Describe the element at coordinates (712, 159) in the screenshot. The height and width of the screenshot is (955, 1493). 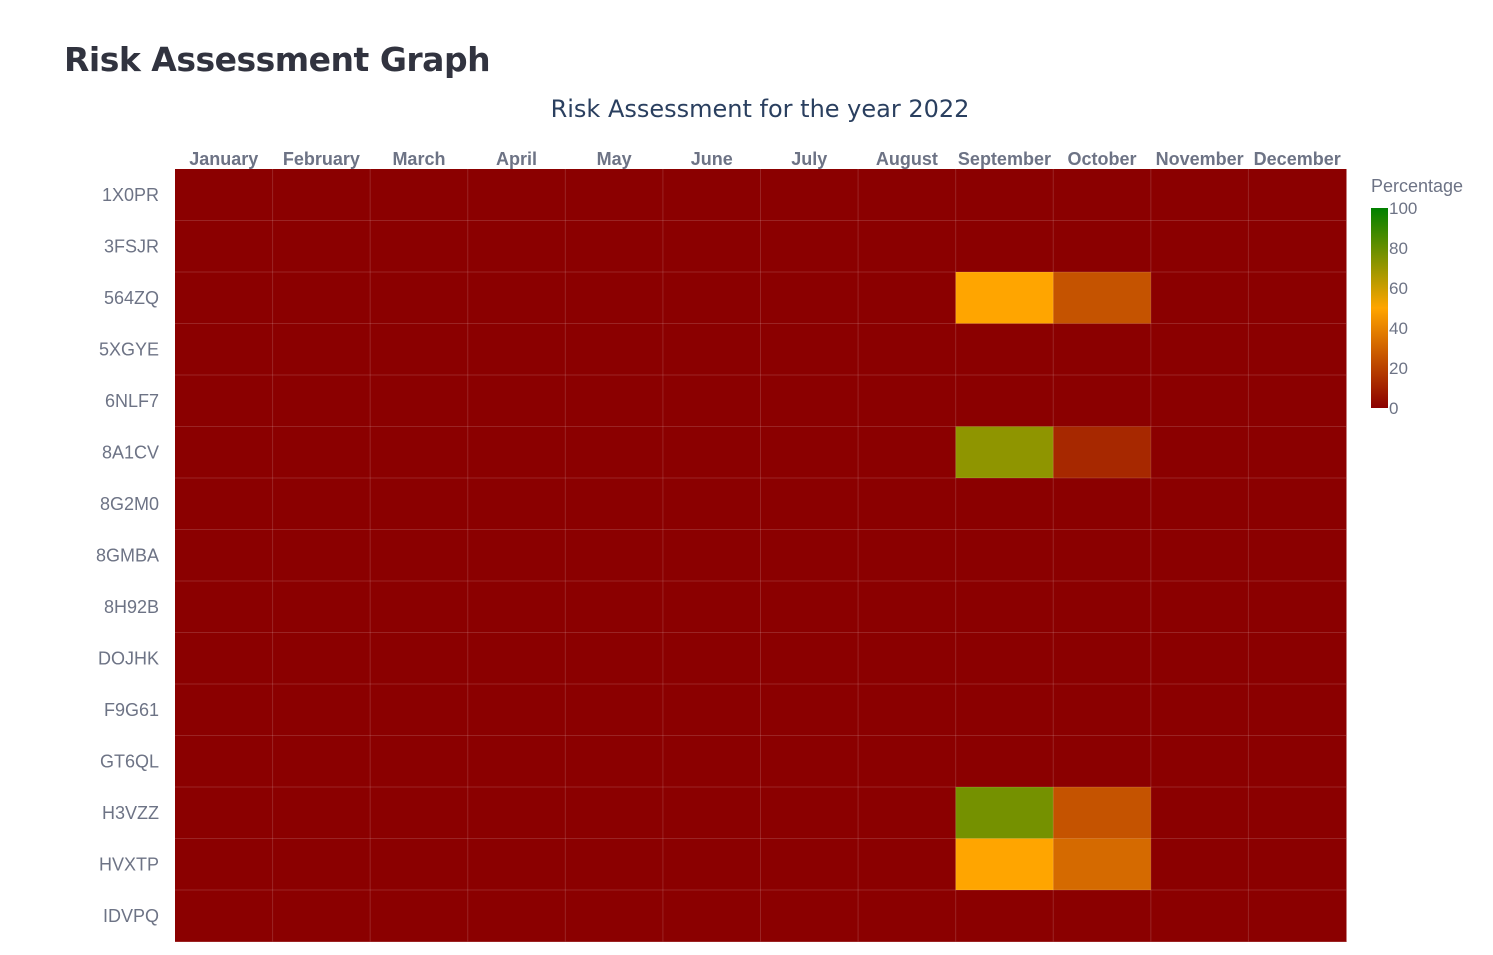
I see `x-tick-label: June` at that location.